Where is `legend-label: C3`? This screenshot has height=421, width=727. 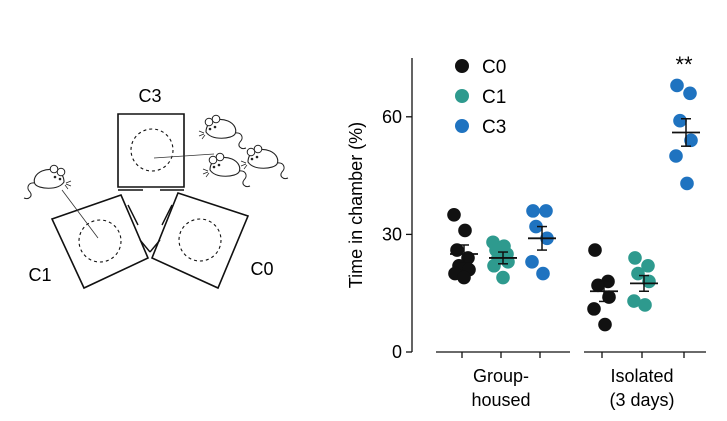
legend-label: C3 is located at coordinates (494, 127).